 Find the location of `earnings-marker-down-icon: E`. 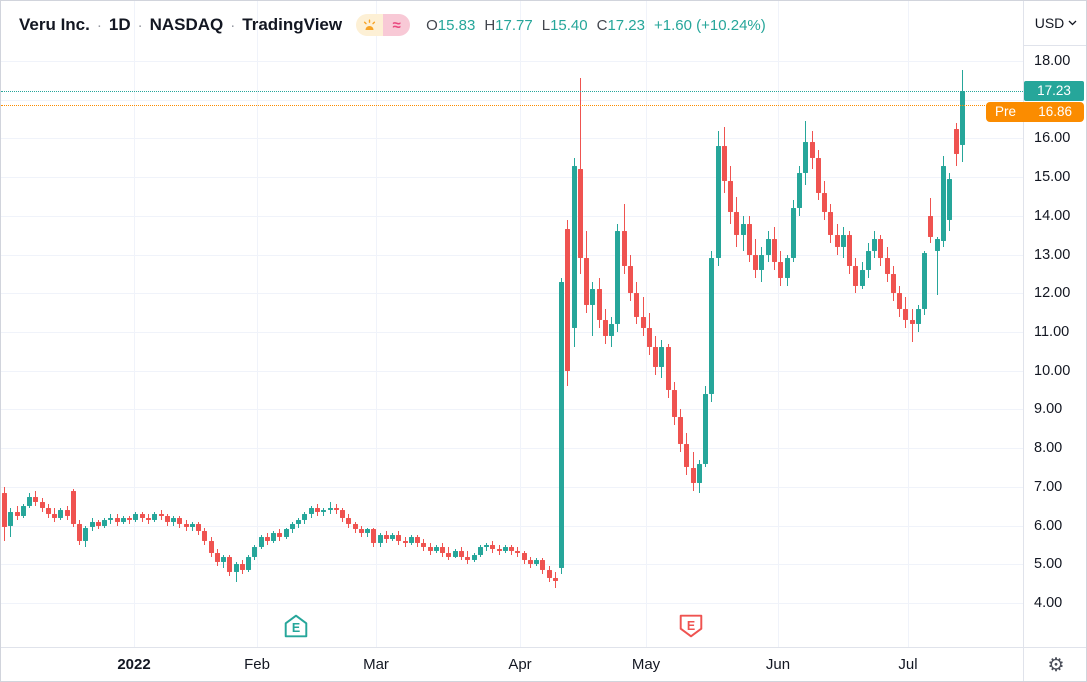

earnings-marker-down-icon: E is located at coordinates (691, 626).